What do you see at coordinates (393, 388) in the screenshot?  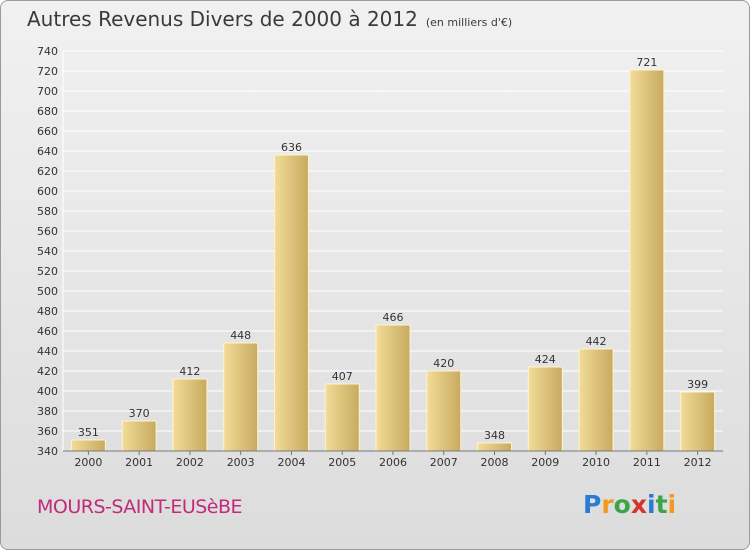 I see `bar-2006` at bounding box center [393, 388].